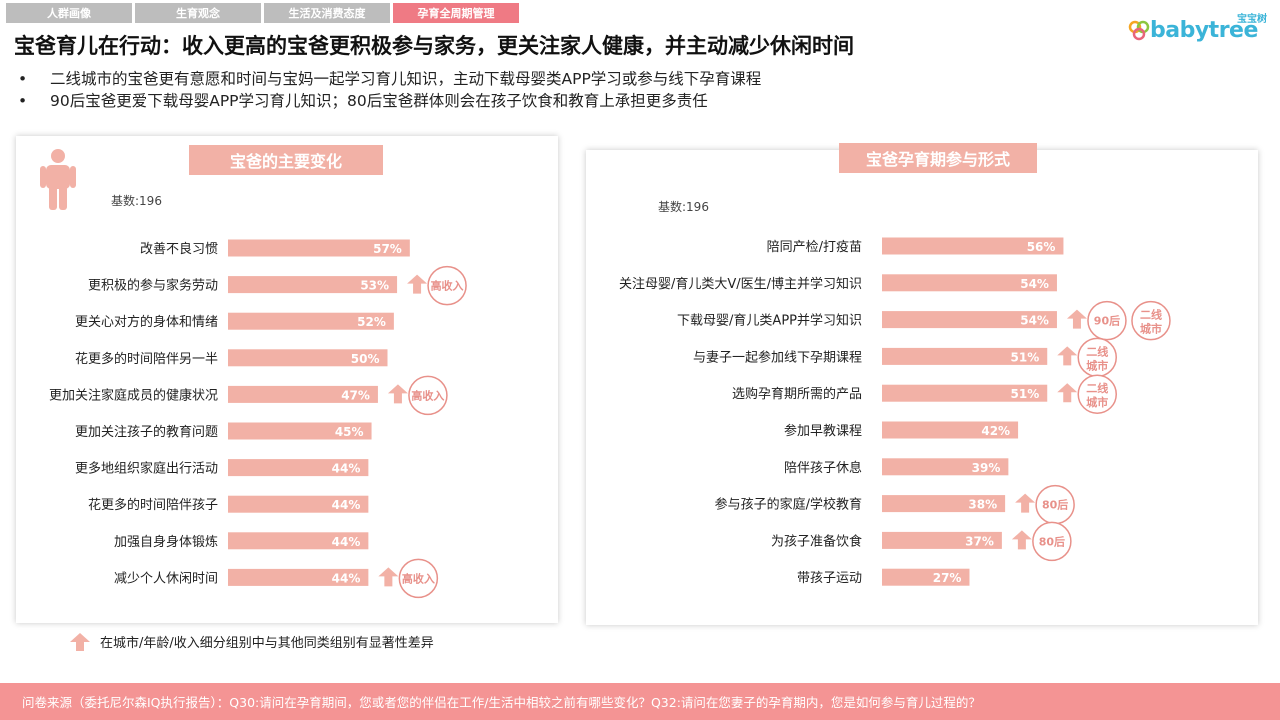  I want to click on value-label: 39%, so click(986, 468).